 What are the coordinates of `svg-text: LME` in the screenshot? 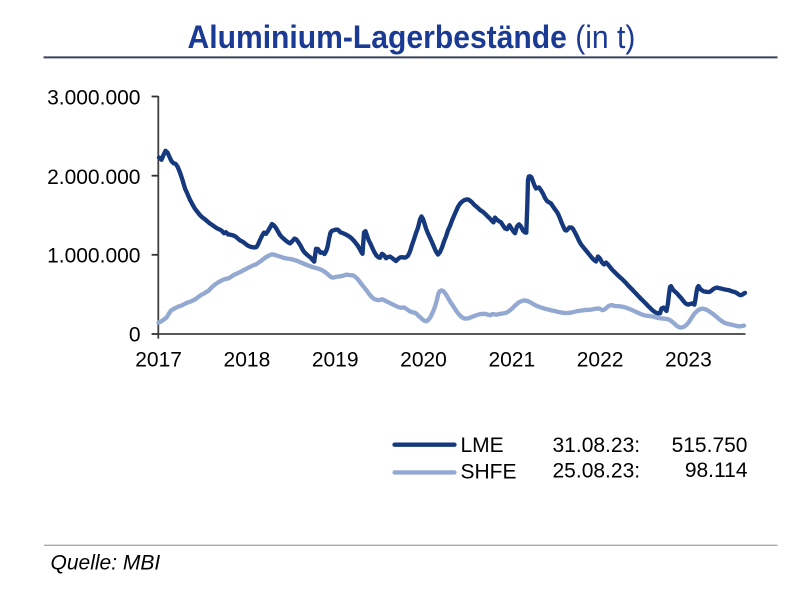 It's located at (482, 445).